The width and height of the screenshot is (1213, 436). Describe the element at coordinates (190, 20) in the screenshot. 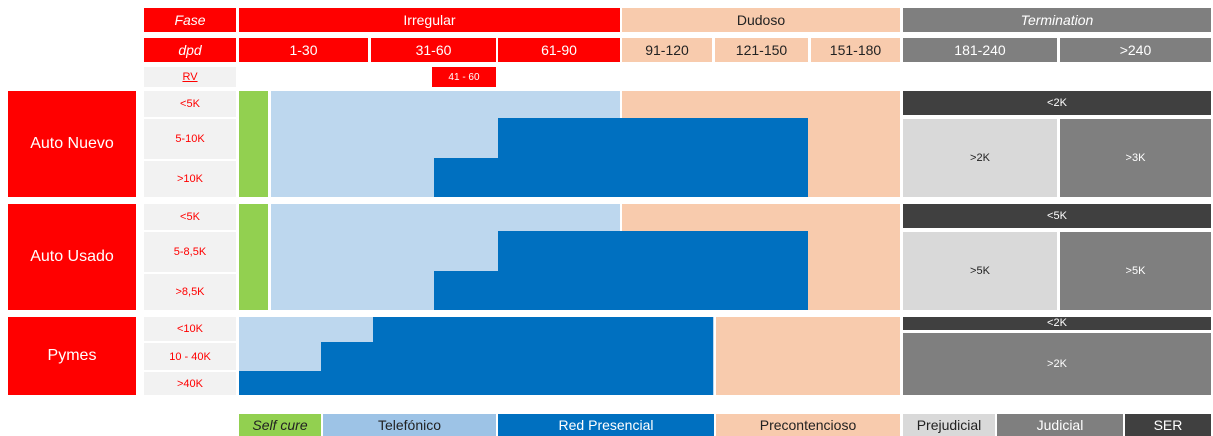

I see `phase-label: Fase` at that location.